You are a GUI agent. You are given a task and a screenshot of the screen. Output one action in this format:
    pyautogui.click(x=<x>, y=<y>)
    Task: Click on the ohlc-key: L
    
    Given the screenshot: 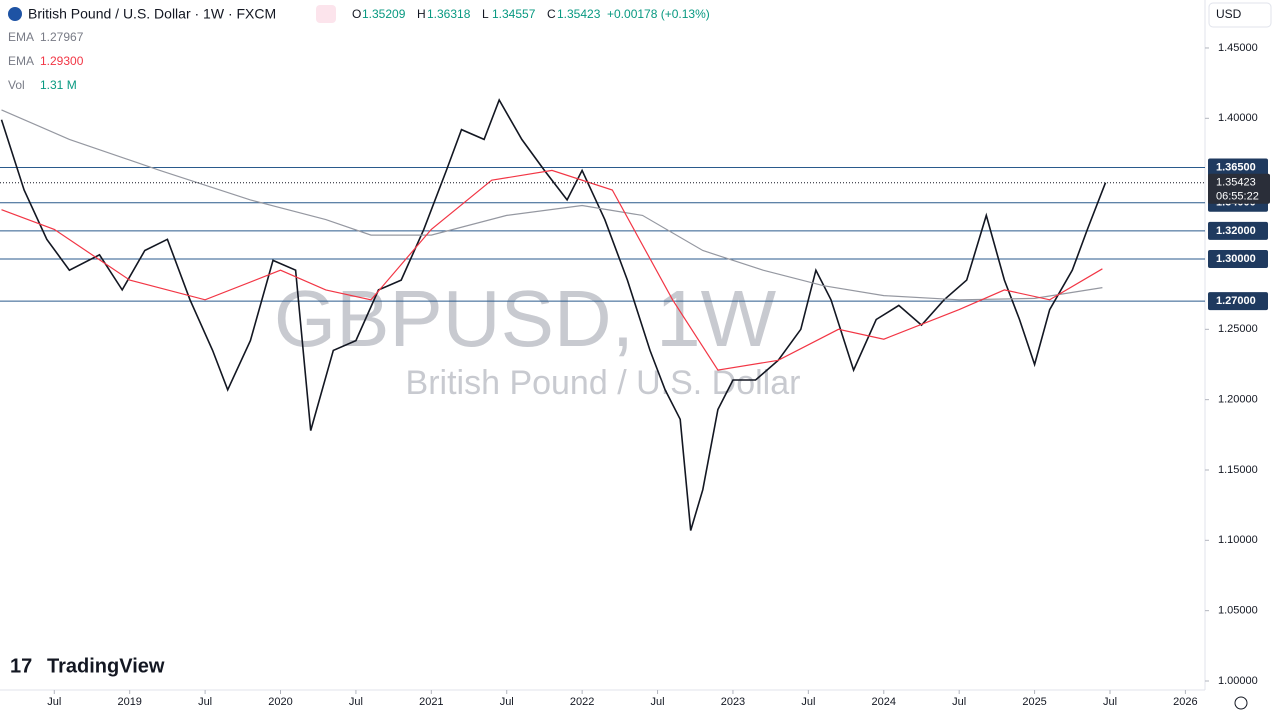 What is the action you would take?
    pyautogui.click(x=485, y=14)
    